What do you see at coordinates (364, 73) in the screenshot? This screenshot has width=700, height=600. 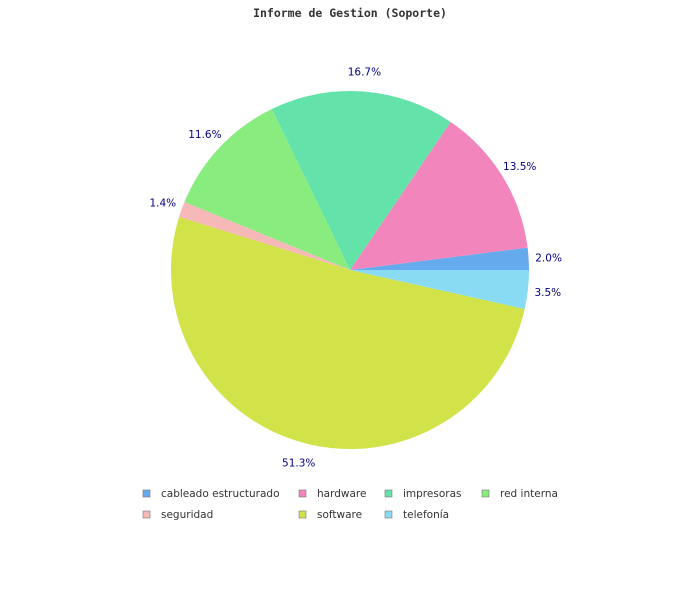 I see `slice-label-impresoras: 16.7%` at bounding box center [364, 73].